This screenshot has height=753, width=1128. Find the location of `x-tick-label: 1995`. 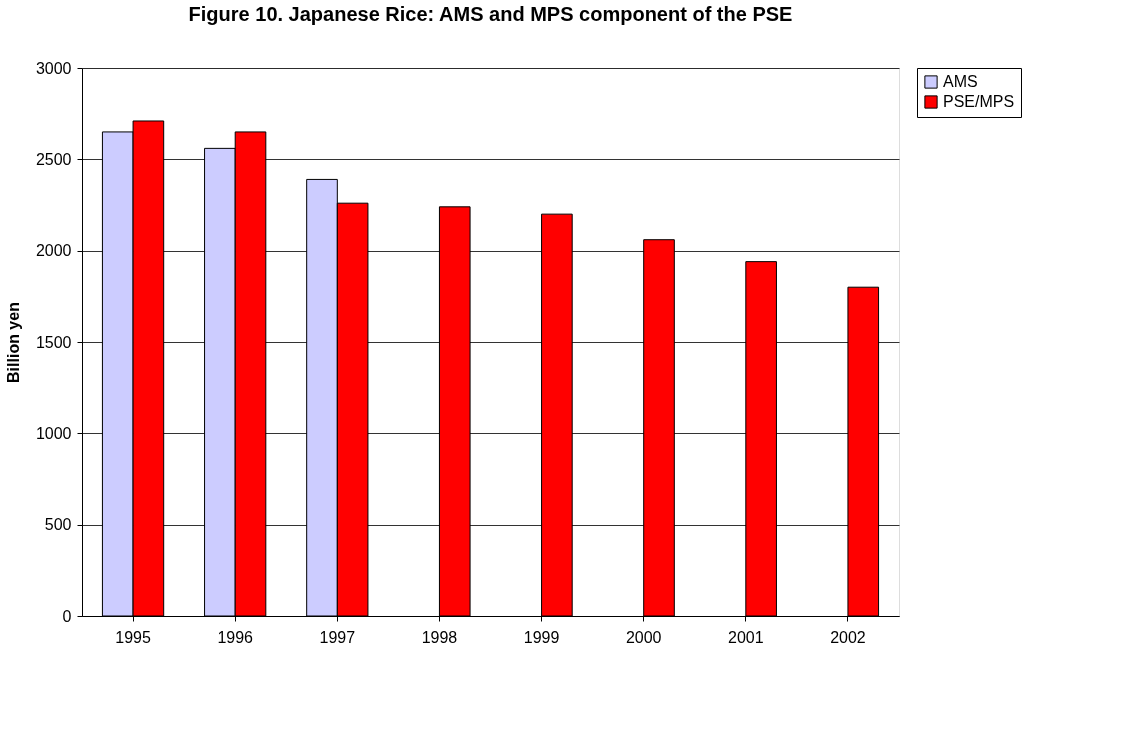

x-tick-label: 1995 is located at coordinates (133, 637).